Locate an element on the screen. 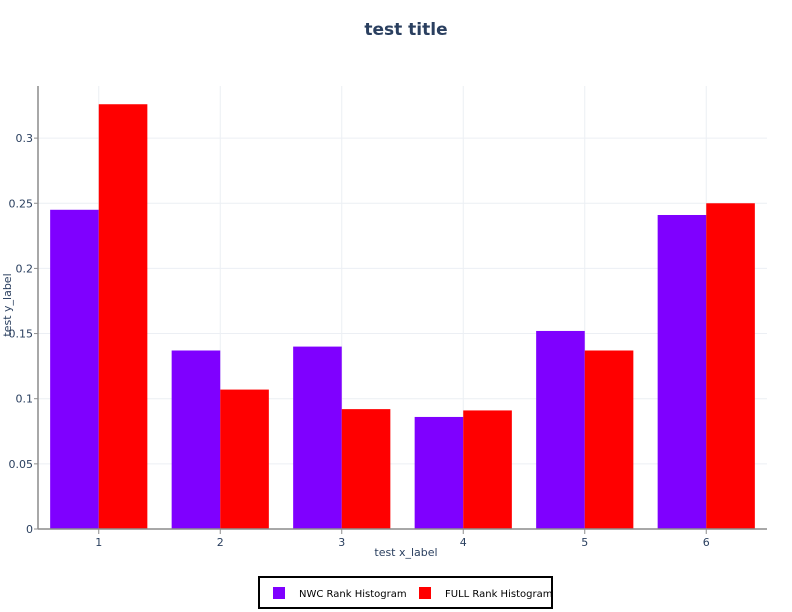 The image size is (792, 612). y-axis-label: test y_label is located at coordinates (7, 304).